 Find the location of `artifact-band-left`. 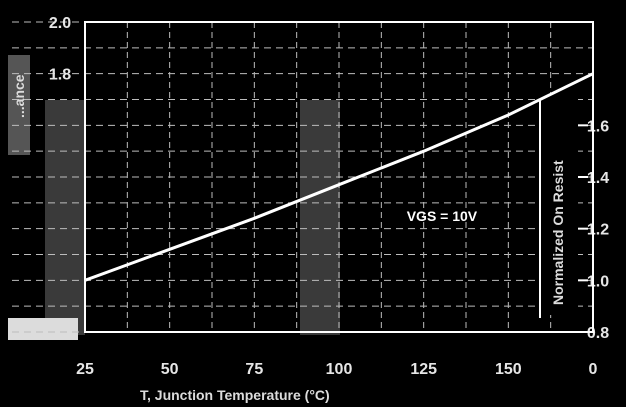

artifact-band-left is located at coordinates (65, 217).